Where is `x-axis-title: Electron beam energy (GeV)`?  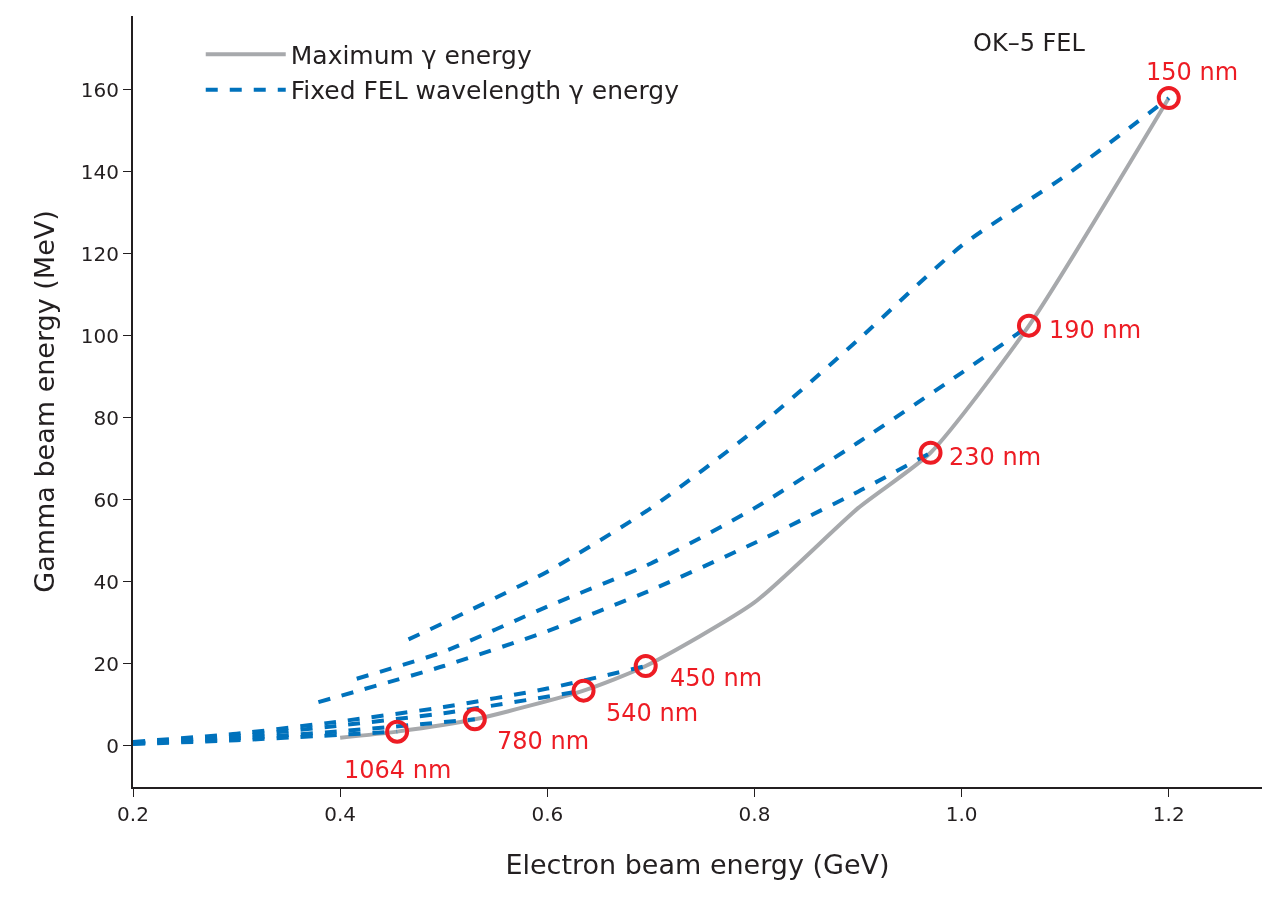
x-axis-title: Electron beam energy (GeV) is located at coordinates (697, 864).